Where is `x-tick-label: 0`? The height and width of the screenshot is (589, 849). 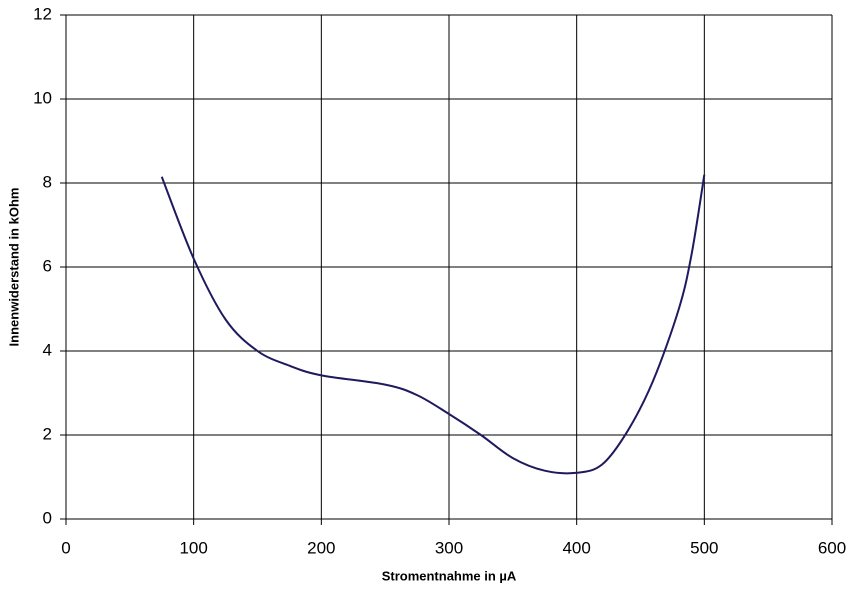
x-tick-label: 0 is located at coordinates (65, 547).